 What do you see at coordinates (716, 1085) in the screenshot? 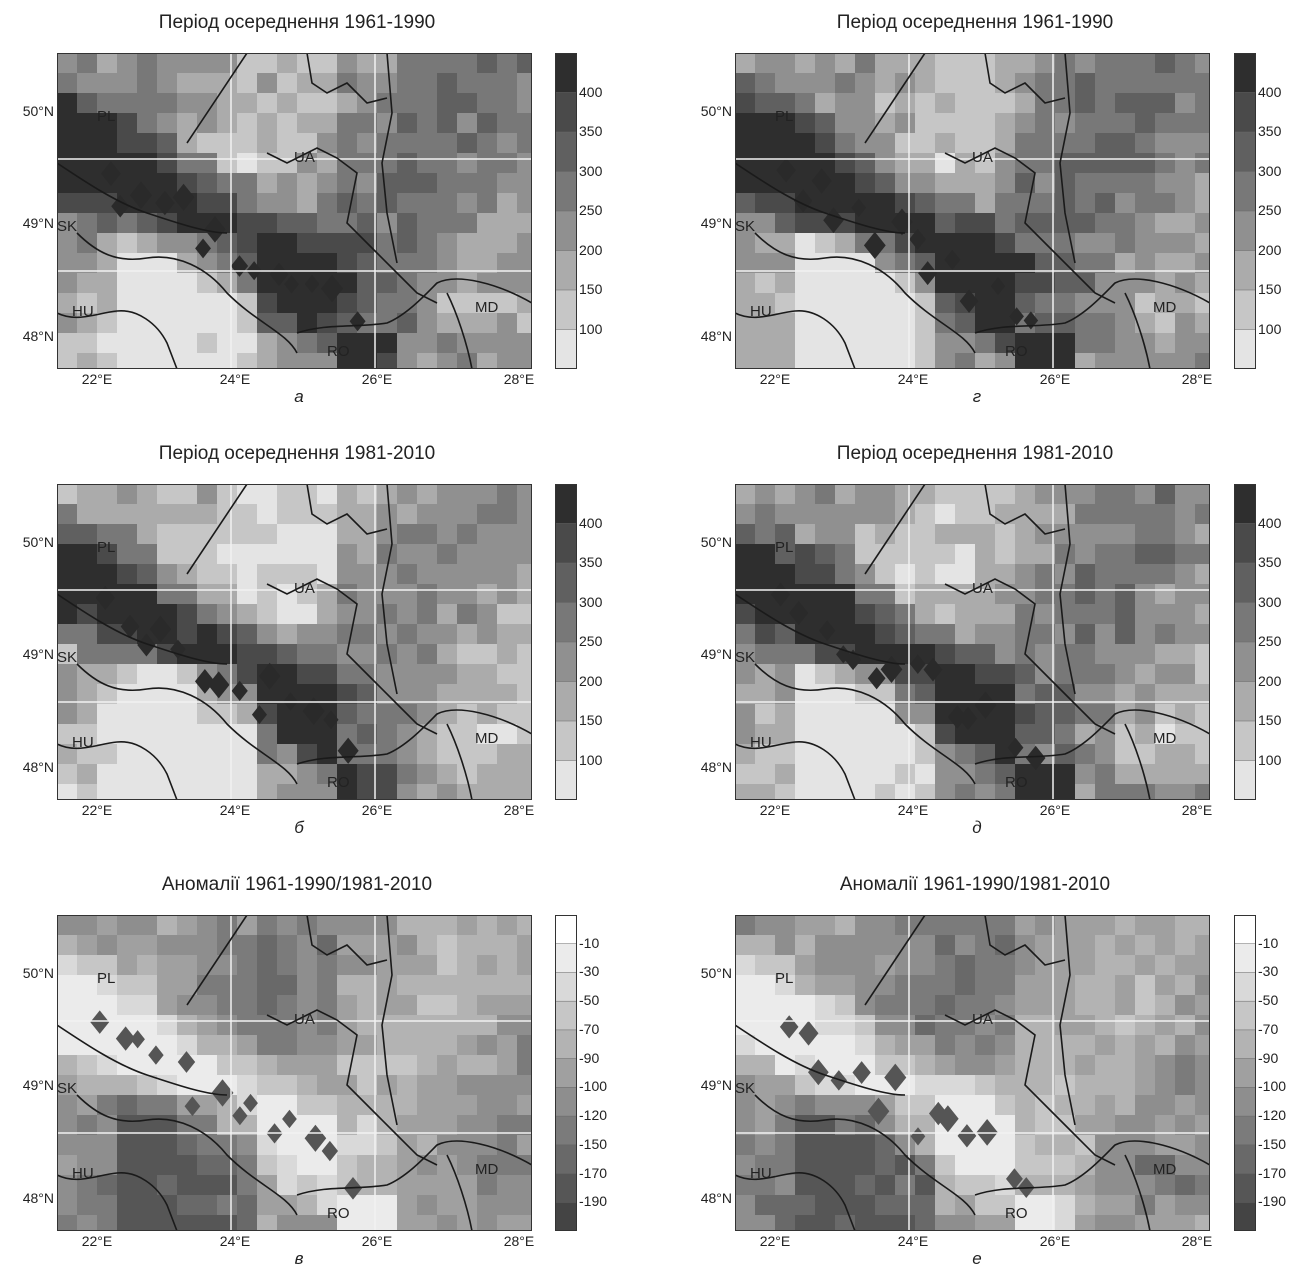
I see `latitude-tick-label: 49°N` at bounding box center [716, 1085].